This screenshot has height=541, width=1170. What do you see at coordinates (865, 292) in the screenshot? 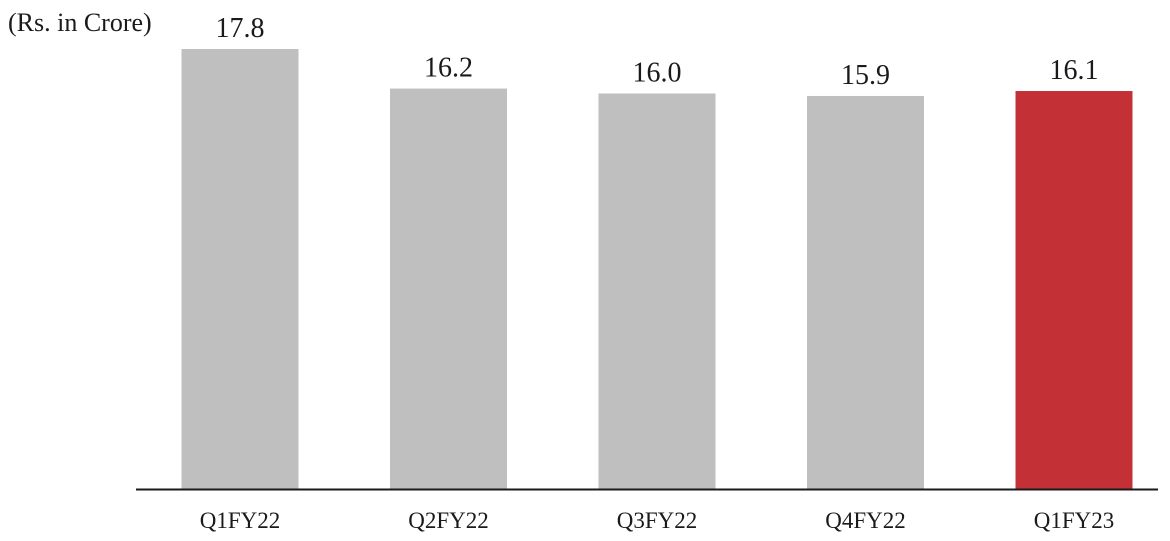
I see `bar-q4fy22` at bounding box center [865, 292].